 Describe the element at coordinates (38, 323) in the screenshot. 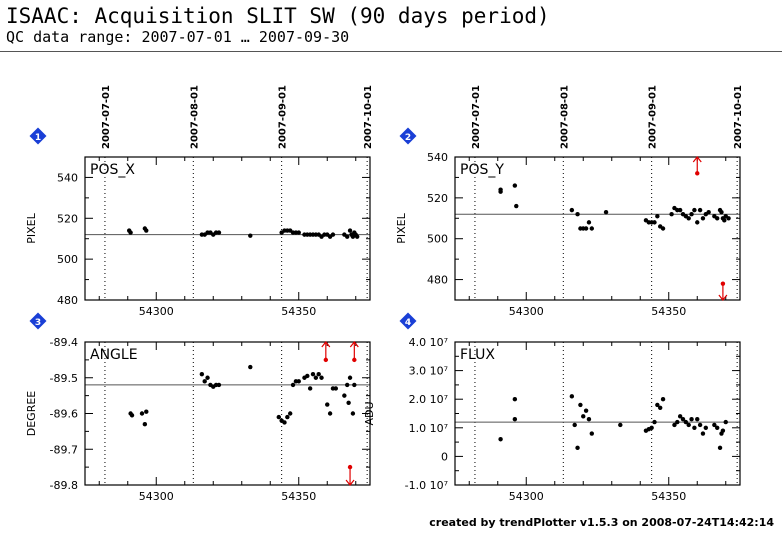

I see `panel-badge-number: 3` at that location.